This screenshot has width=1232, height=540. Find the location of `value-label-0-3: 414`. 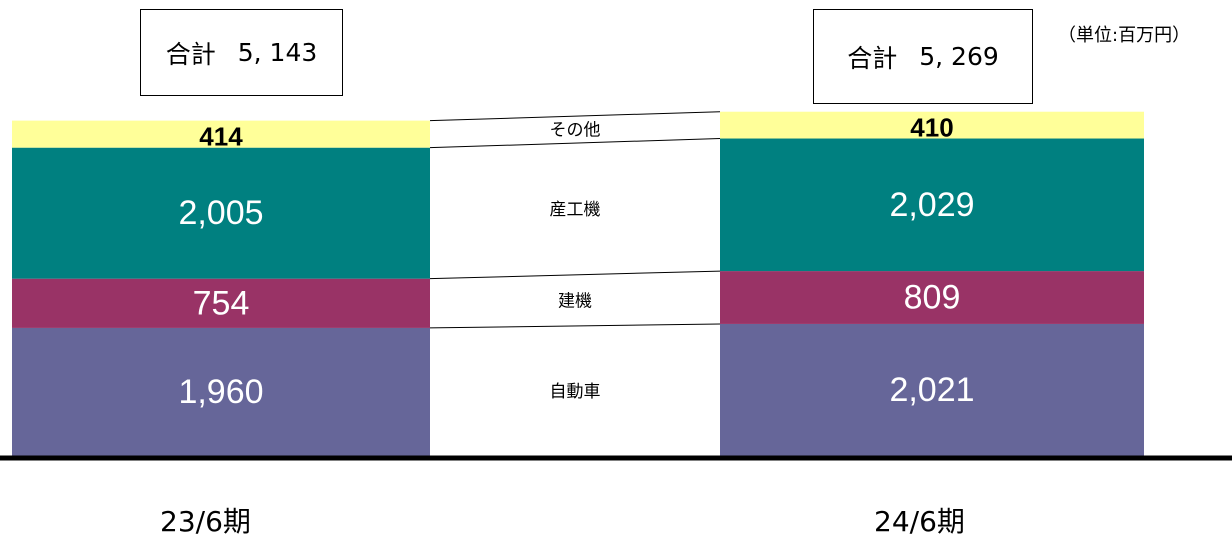

value-label-0-3: 414 is located at coordinates (221, 137).